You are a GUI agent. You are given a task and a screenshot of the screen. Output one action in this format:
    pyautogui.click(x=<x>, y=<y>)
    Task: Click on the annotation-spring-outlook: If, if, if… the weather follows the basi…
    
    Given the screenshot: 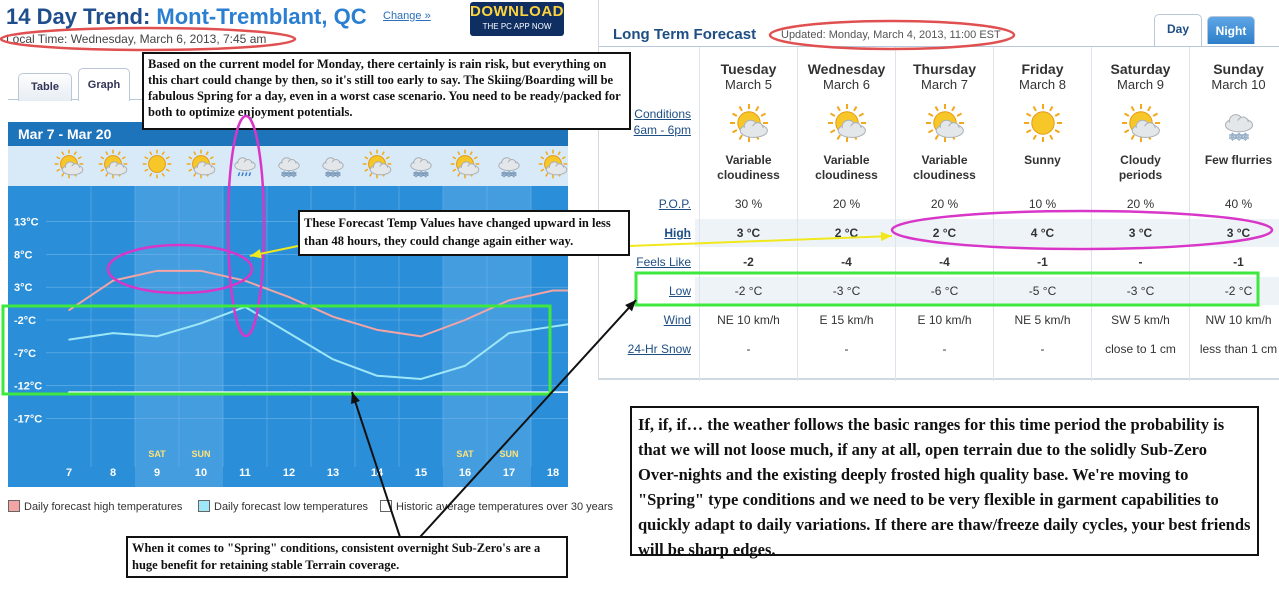 What is the action you would take?
    pyautogui.click(x=944, y=482)
    